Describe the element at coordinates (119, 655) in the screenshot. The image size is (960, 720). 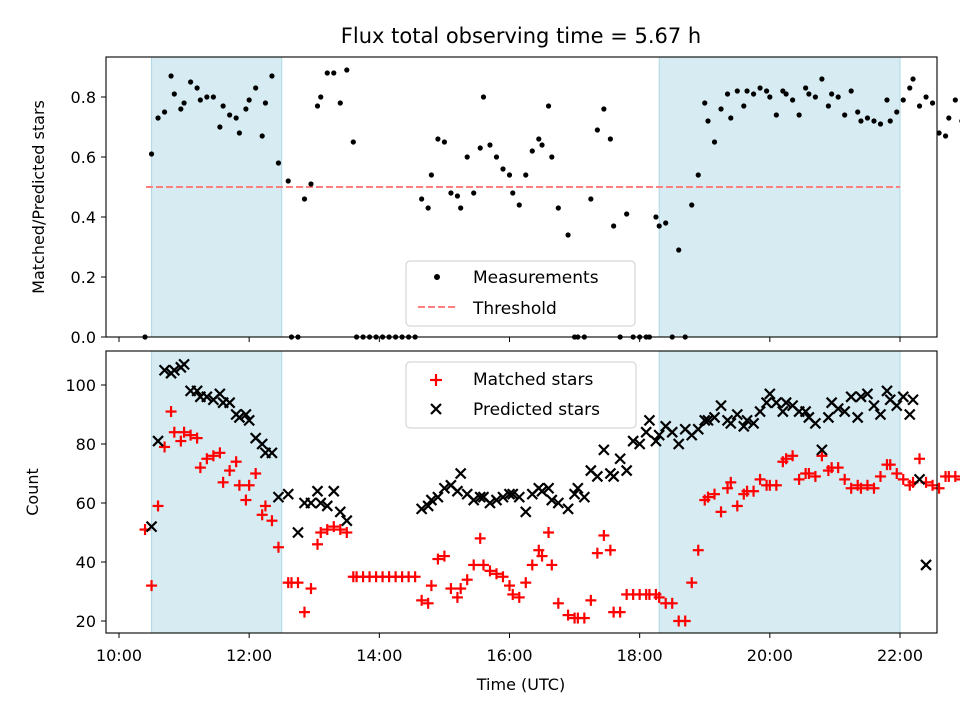
I see `bottom-x-tick-label: 10:00` at that location.